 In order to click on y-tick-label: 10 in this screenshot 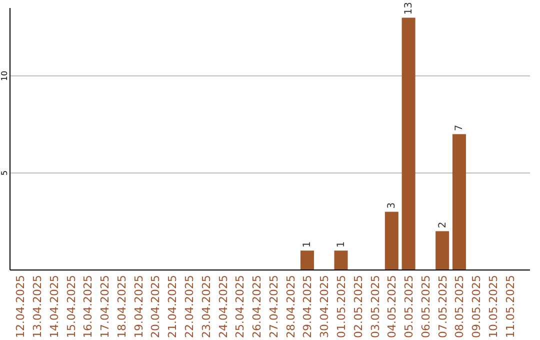, I will do `click(4, 76)`.